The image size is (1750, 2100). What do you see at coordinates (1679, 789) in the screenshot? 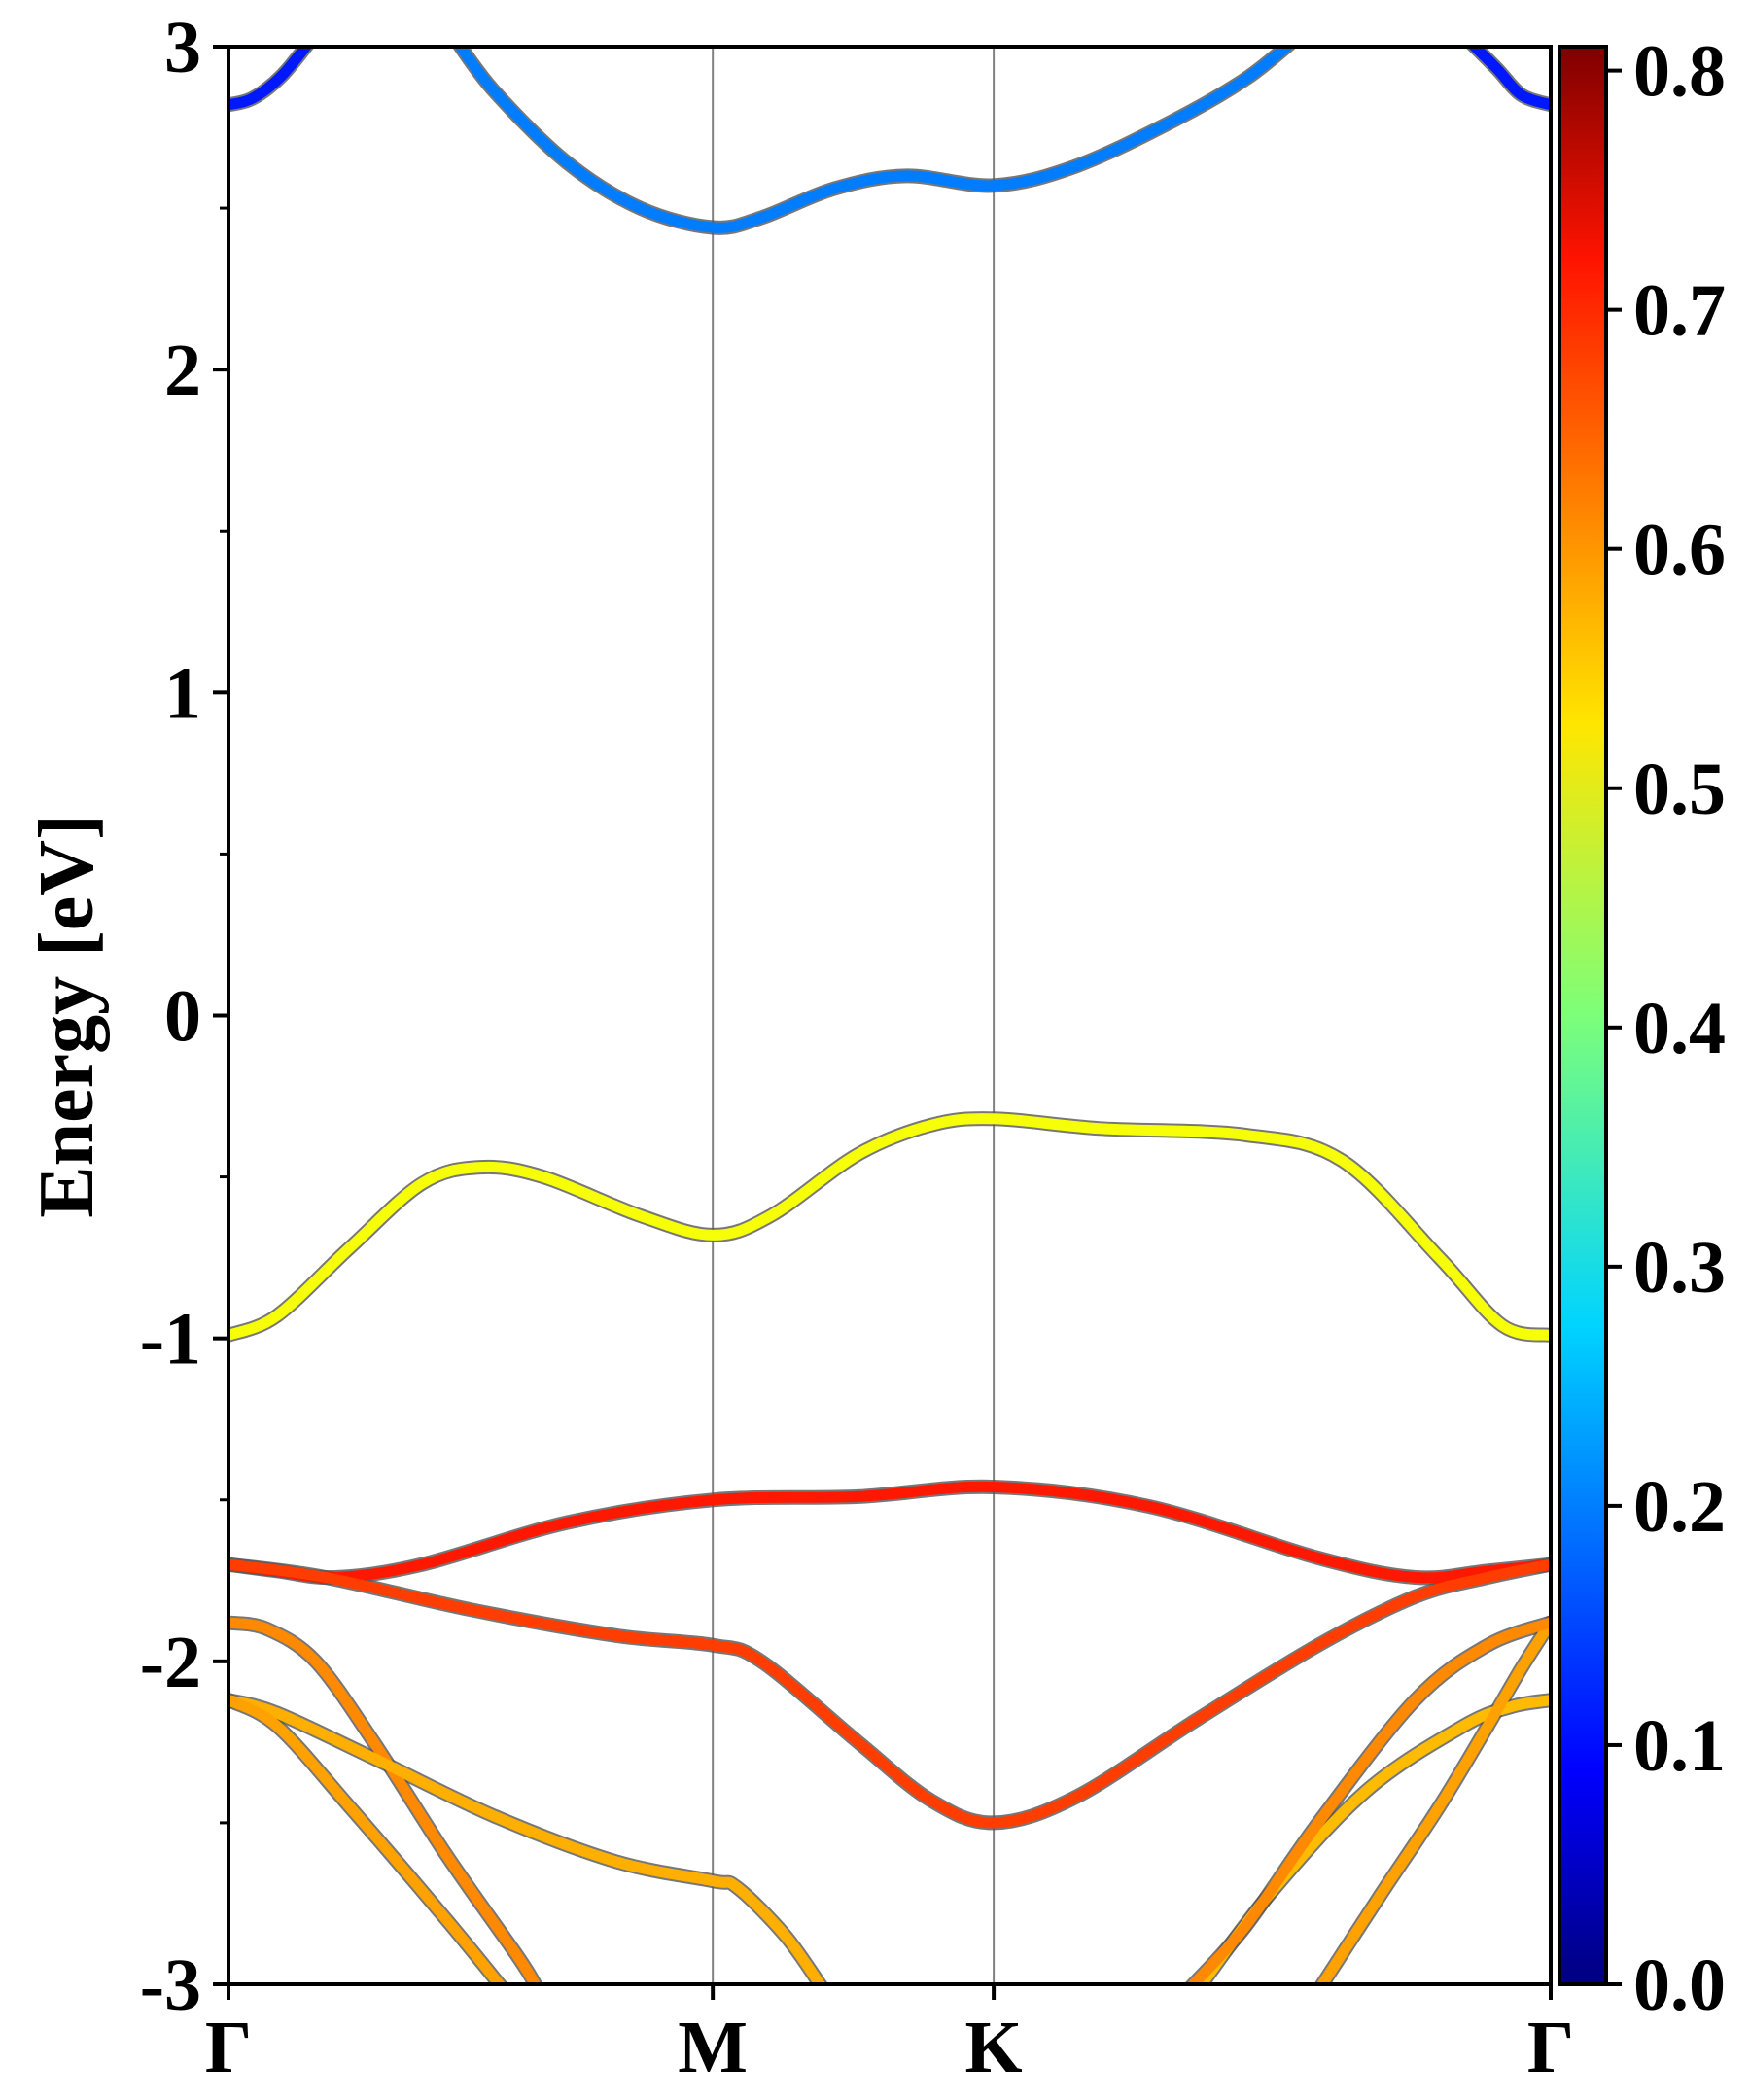
I see `colorbar-tick-label: 0.5` at bounding box center [1679, 789].